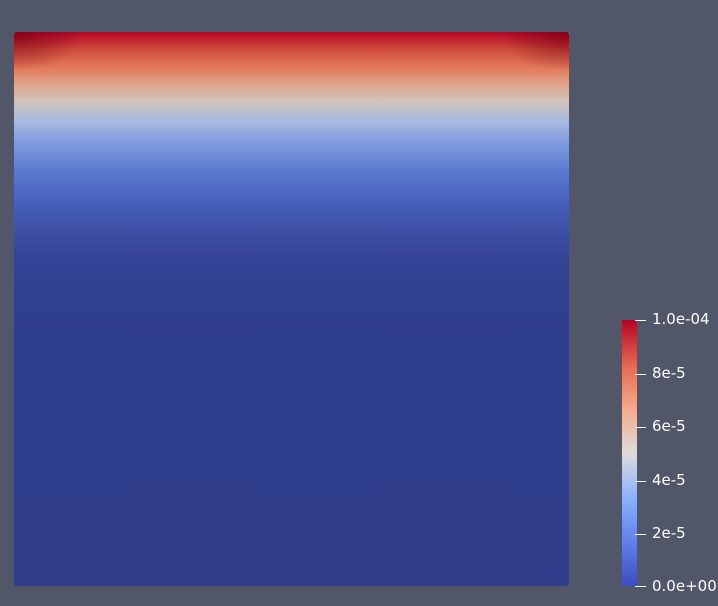  What do you see at coordinates (714, 473) in the screenshot?
I see `colorbar-title` at bounding box center [714, 473].